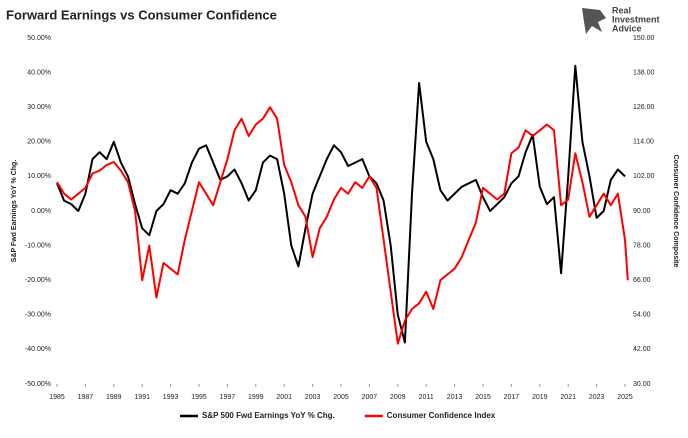 The height and width of the screenshot is (438, 688). Describe the element at coordinates (642, 384) in the screenshot. I see `y2-tick-label: 30.00` at that location.